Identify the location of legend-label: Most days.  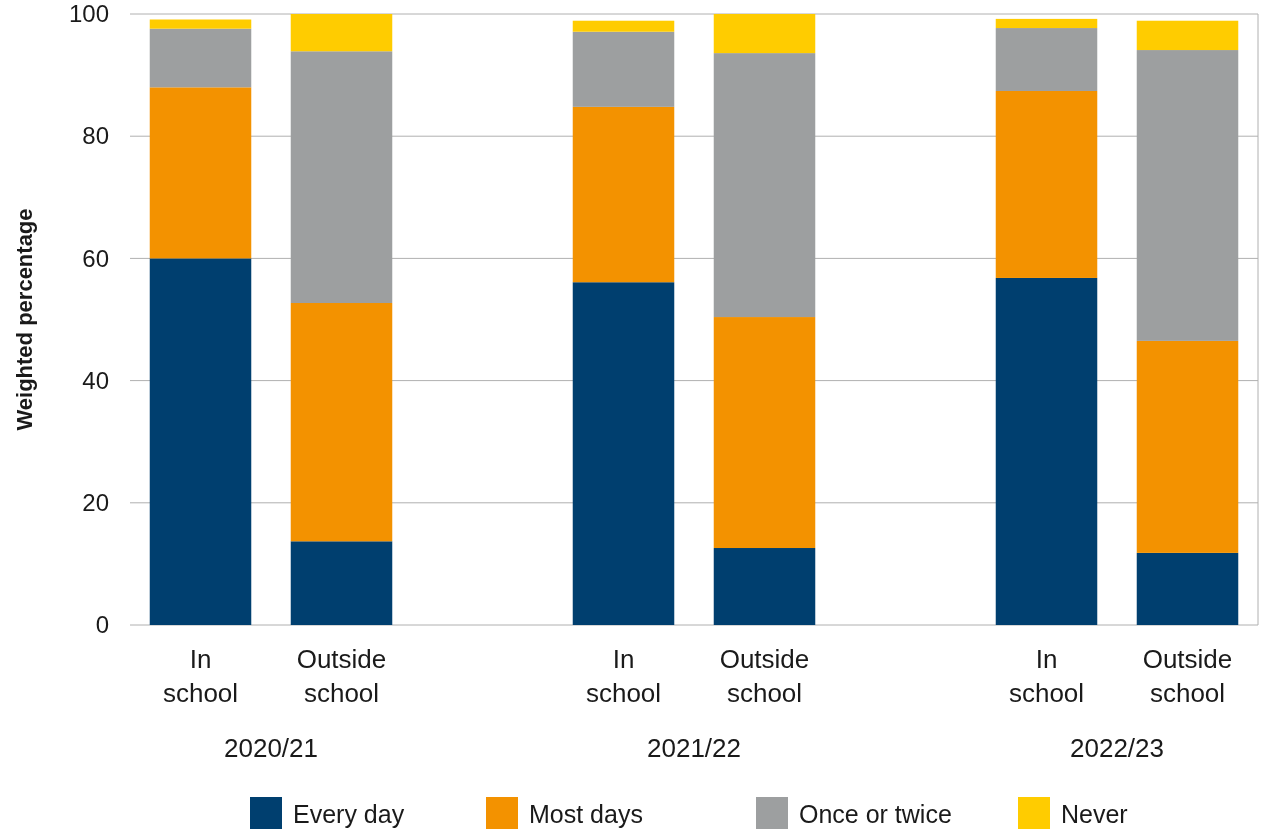
(586, 814).